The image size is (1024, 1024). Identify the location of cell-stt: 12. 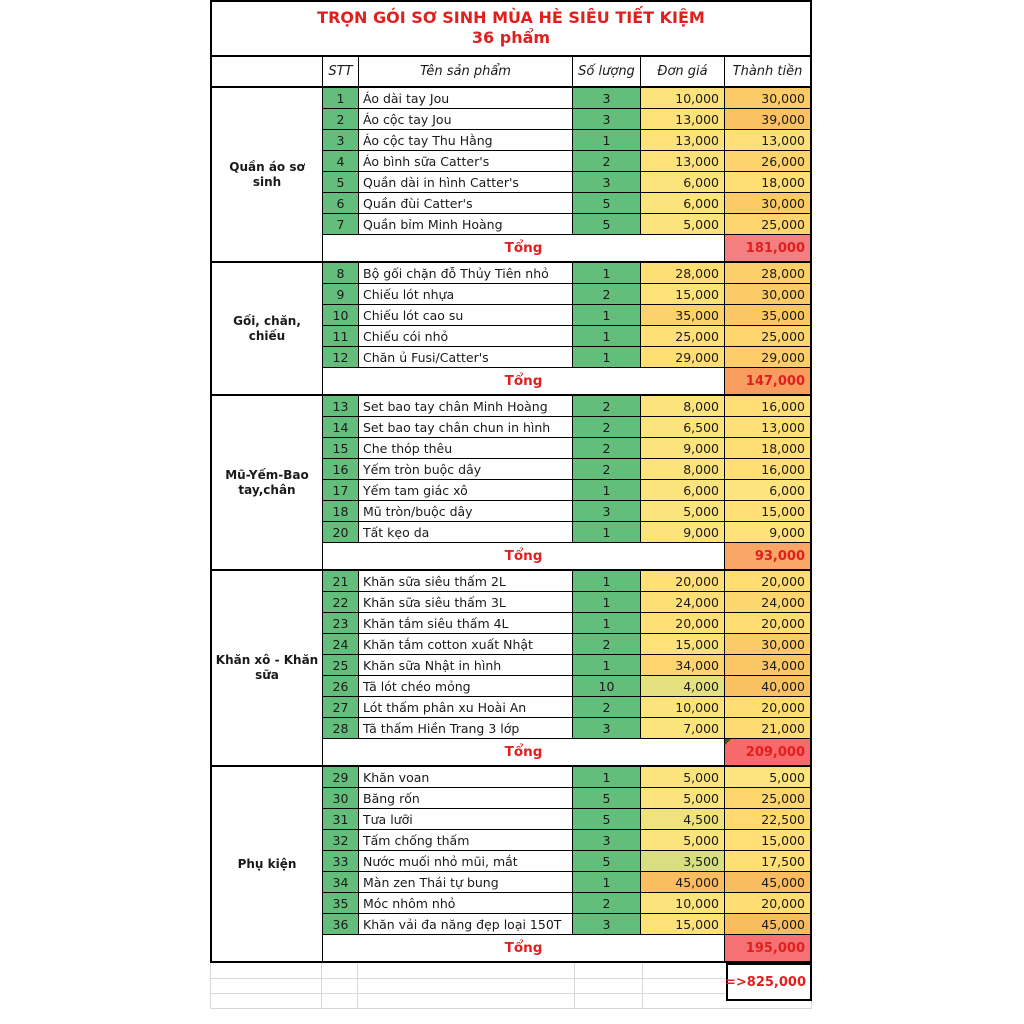
(341, 357).